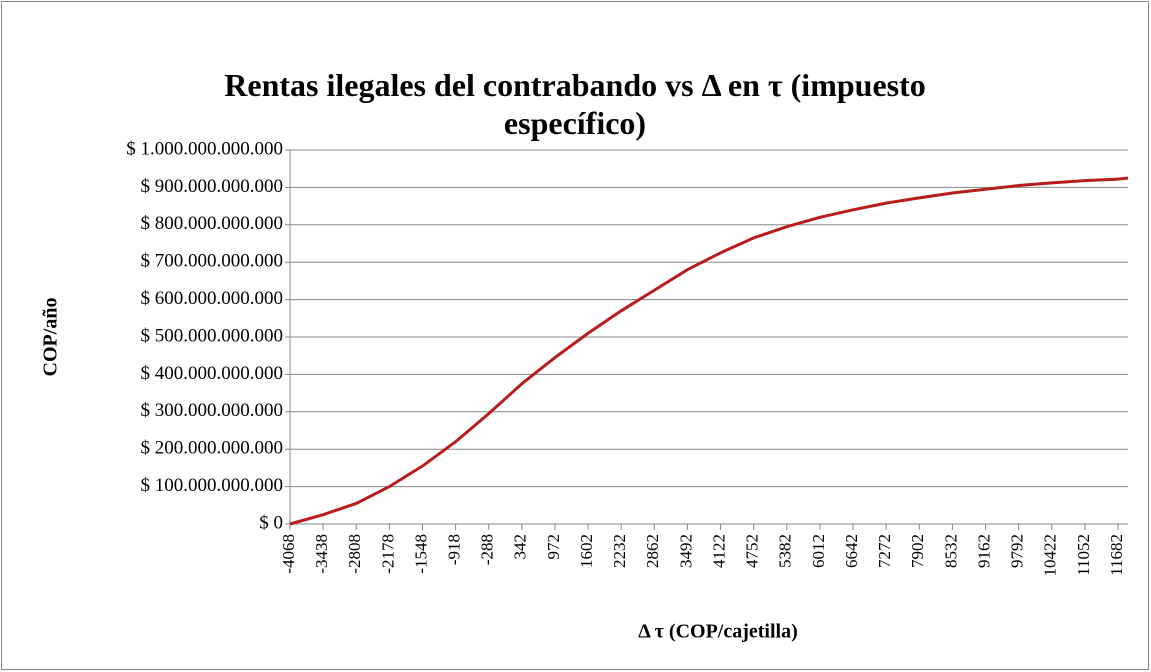  Describe the element at coordinates (520, 547) in the screenshot. I see `x-tick-label: 342` at that location.